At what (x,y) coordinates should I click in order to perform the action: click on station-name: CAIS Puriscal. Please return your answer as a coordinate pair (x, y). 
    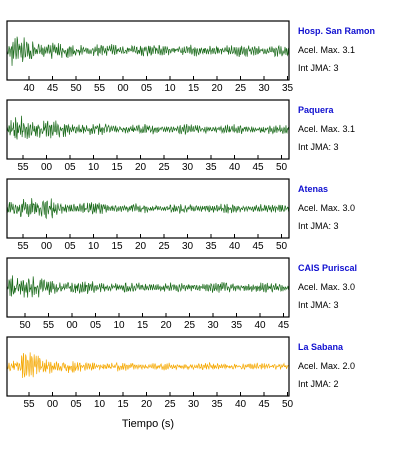
    Looking at the image, I should click on (327, 268).